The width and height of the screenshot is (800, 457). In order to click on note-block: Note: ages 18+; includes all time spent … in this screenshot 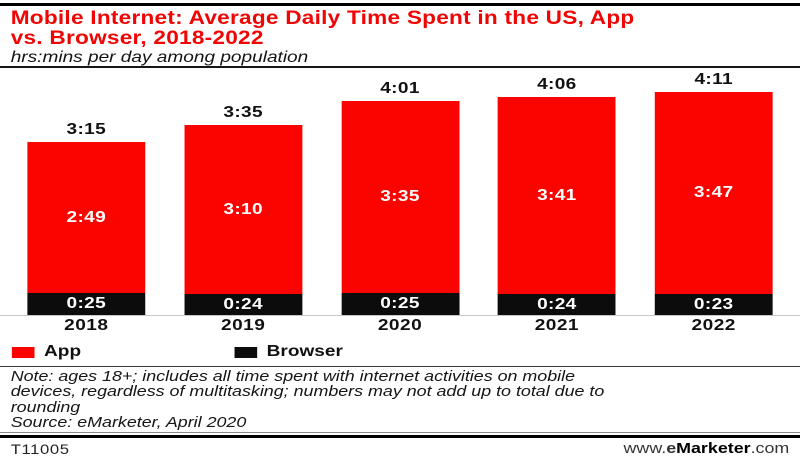, I will do `click(400, 398)`.